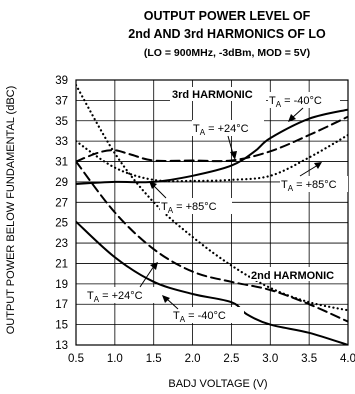 The width and height of the screenshot is (355, 394). Describe the element at coordinates (154, 359) in the screenshot. I see `x-tick-label: 1.5` at that location.